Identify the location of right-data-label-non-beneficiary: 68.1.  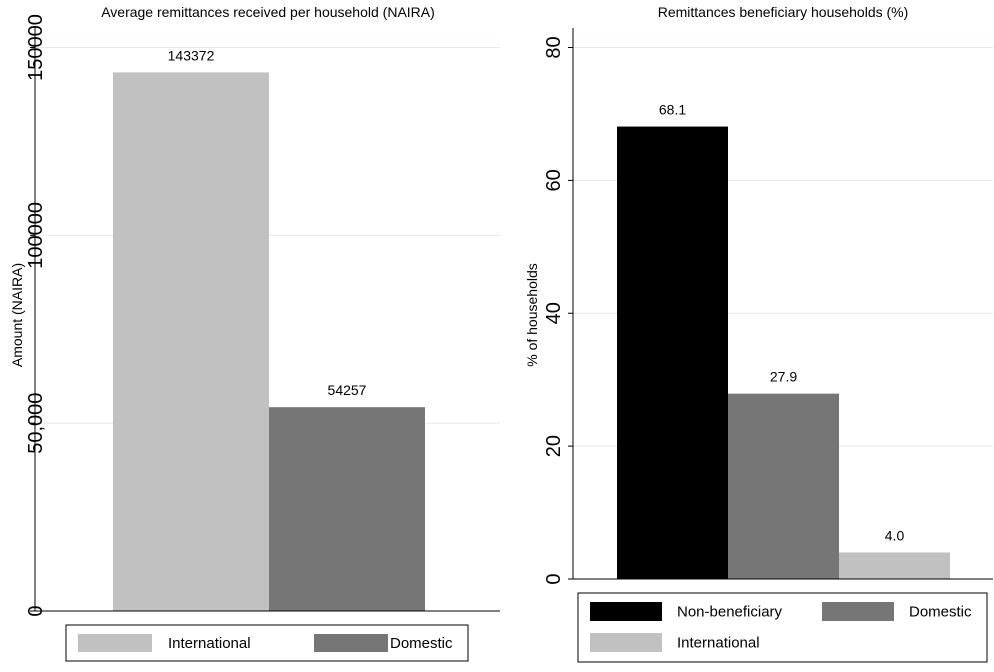
(672, 110).